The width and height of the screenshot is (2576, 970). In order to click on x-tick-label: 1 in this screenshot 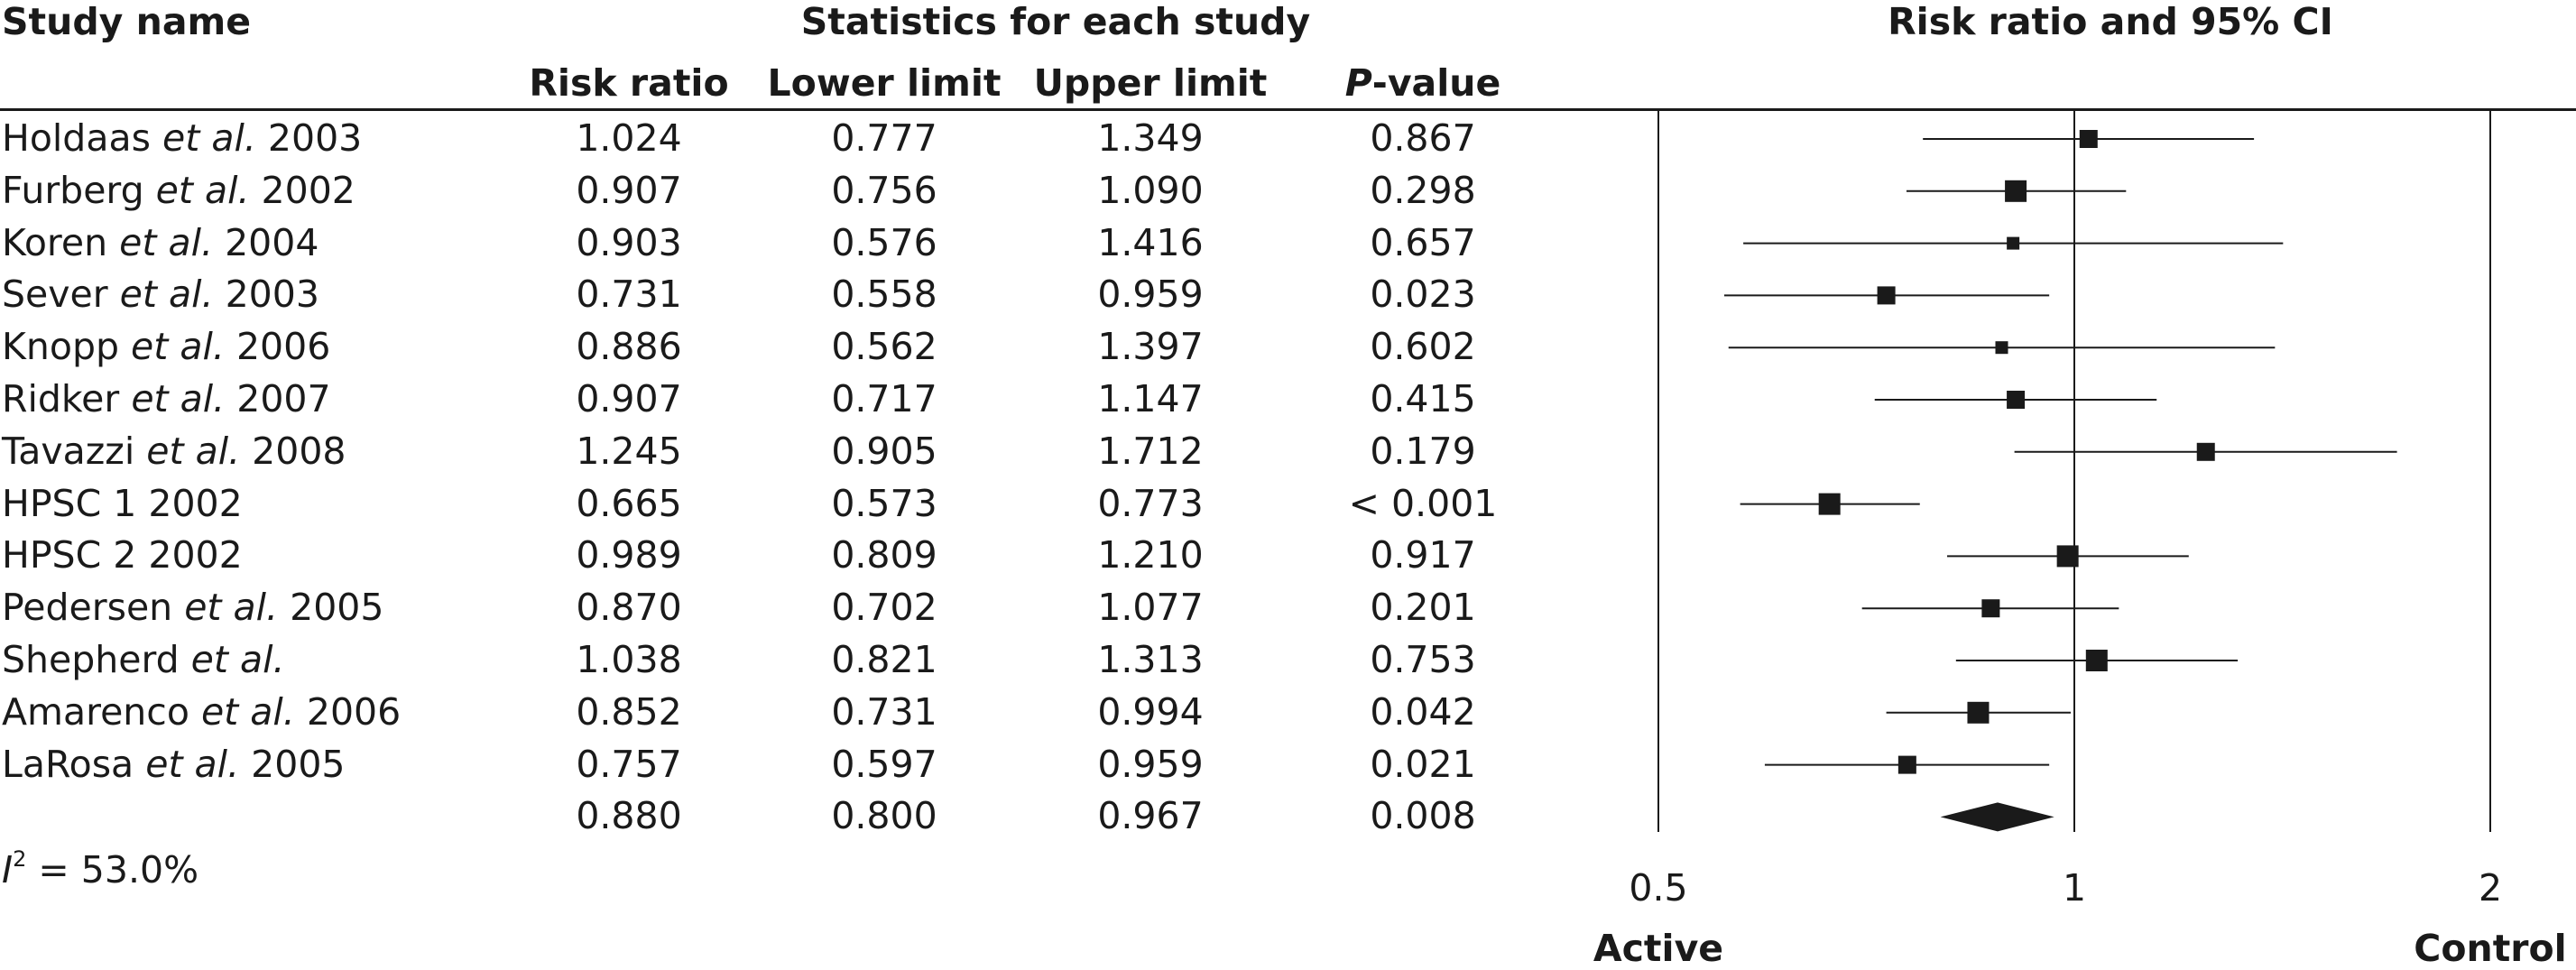, I will do `click(2074, 888)`.